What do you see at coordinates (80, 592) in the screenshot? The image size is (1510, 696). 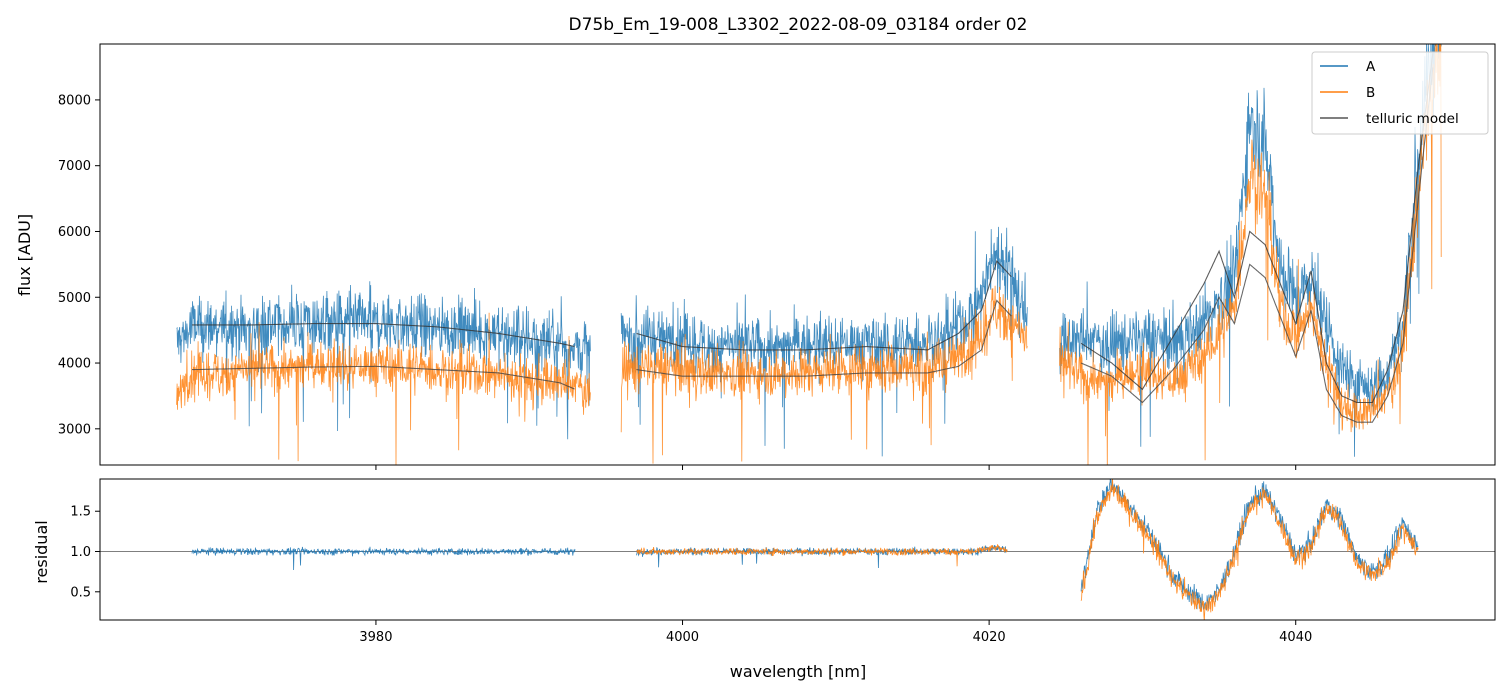 I see `residual-ytick-label: 0.5` at bounding box center [80, 592].